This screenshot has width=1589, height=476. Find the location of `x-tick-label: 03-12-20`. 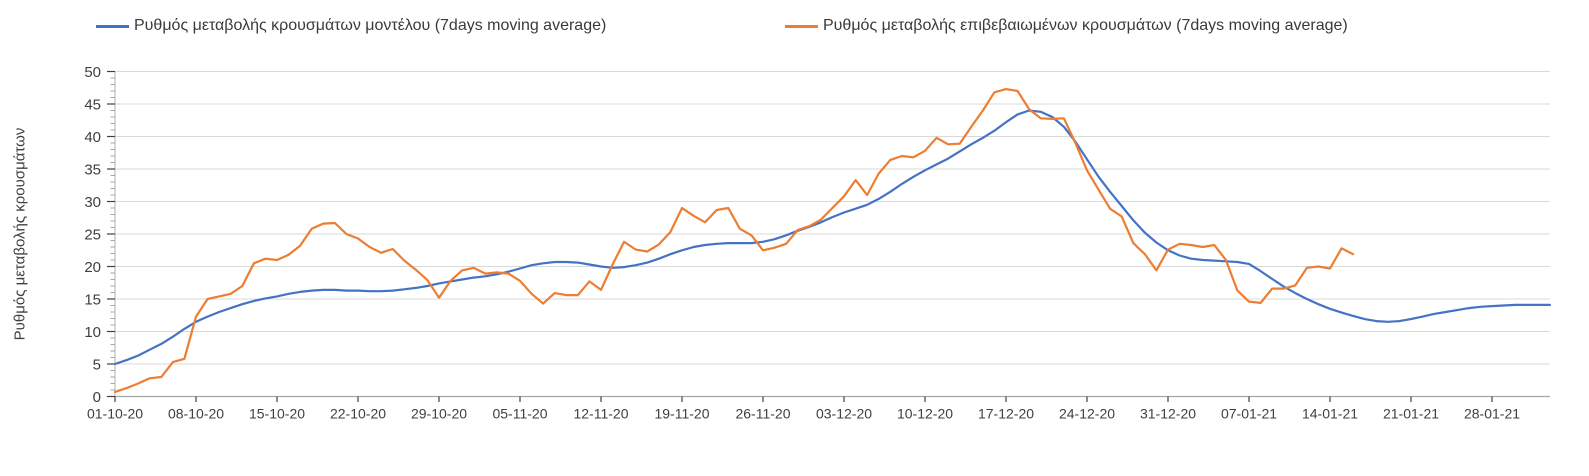

x-tick-label: 03-12-20 is located at coordinates (844, 414).